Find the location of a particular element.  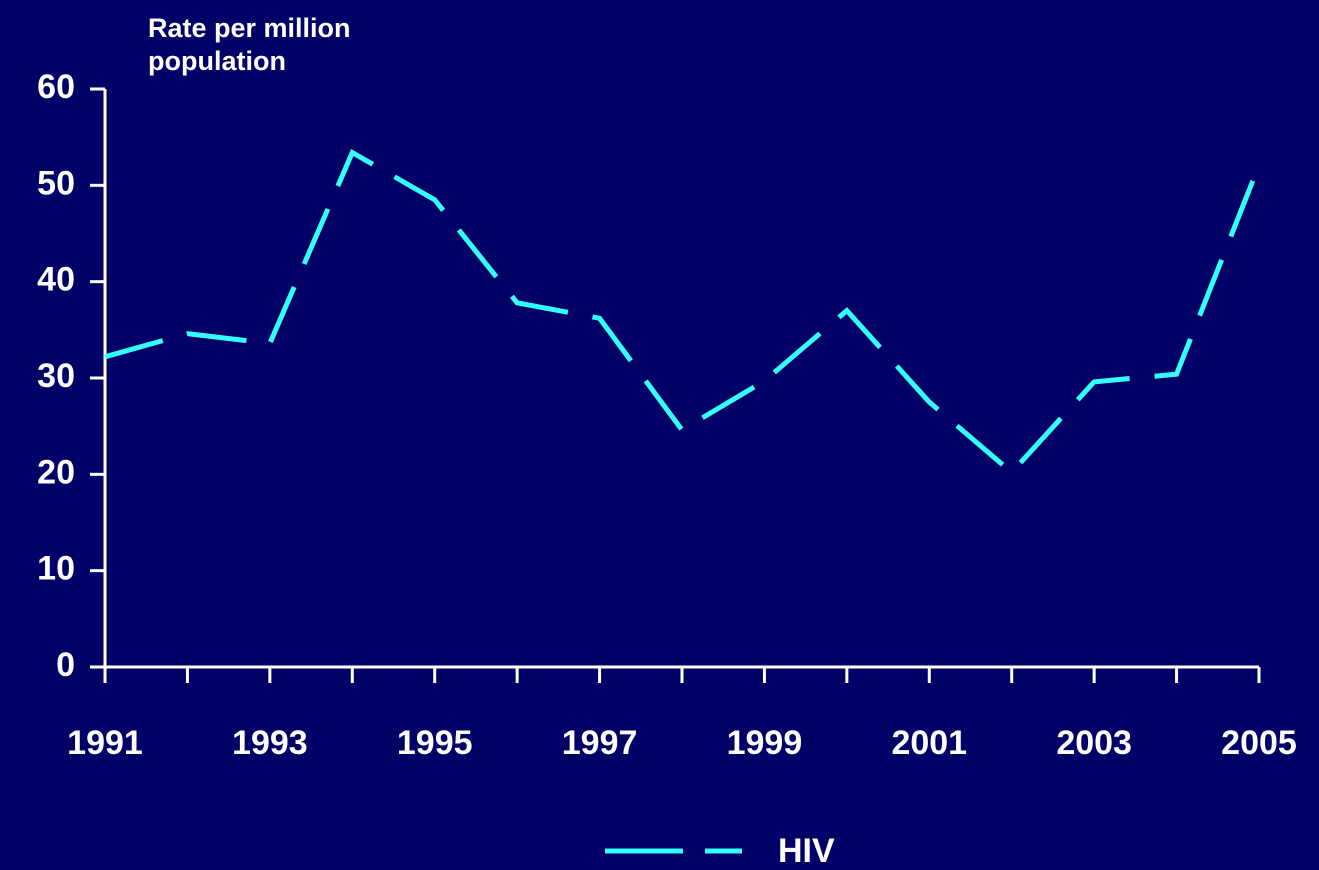

y-axis-label: Rate per million population is located at coordinates (249, 44).